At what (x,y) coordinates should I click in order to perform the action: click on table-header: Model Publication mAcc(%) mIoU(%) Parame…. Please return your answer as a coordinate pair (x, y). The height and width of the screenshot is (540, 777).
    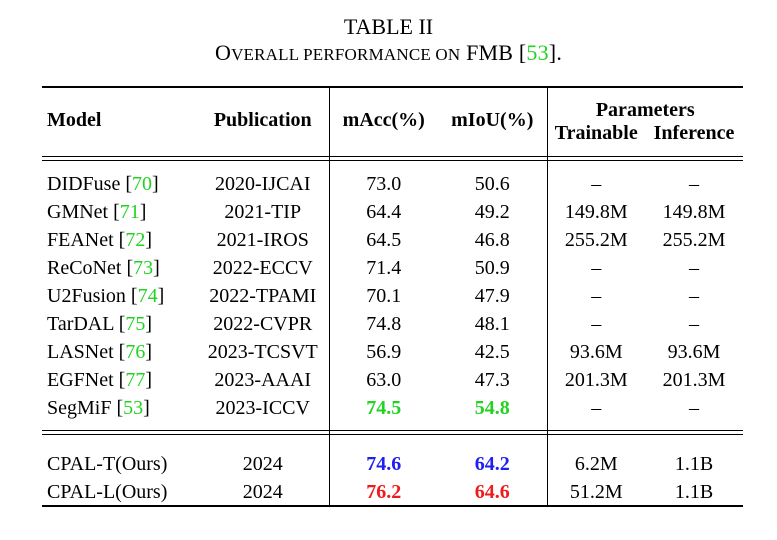
    Looking at the image, I should click on (393, 129).